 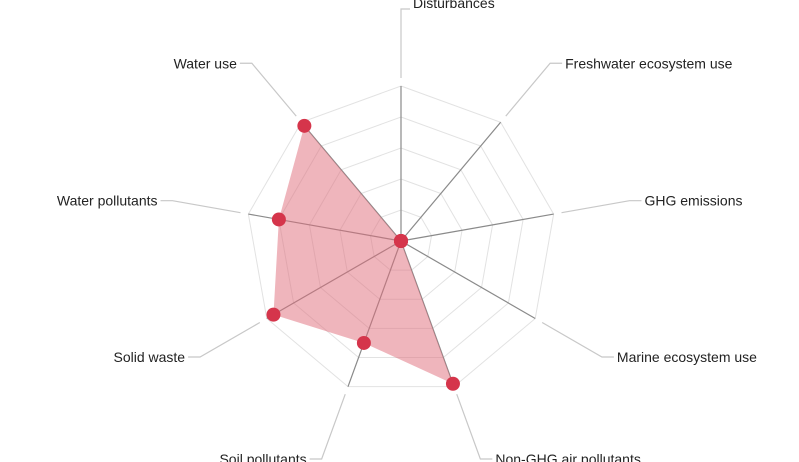 What do you see at coordinates (474, 426) in the screenshot?
I see `leader-line-non-ghg-air-pollutants` at bounding box center [474, 426].